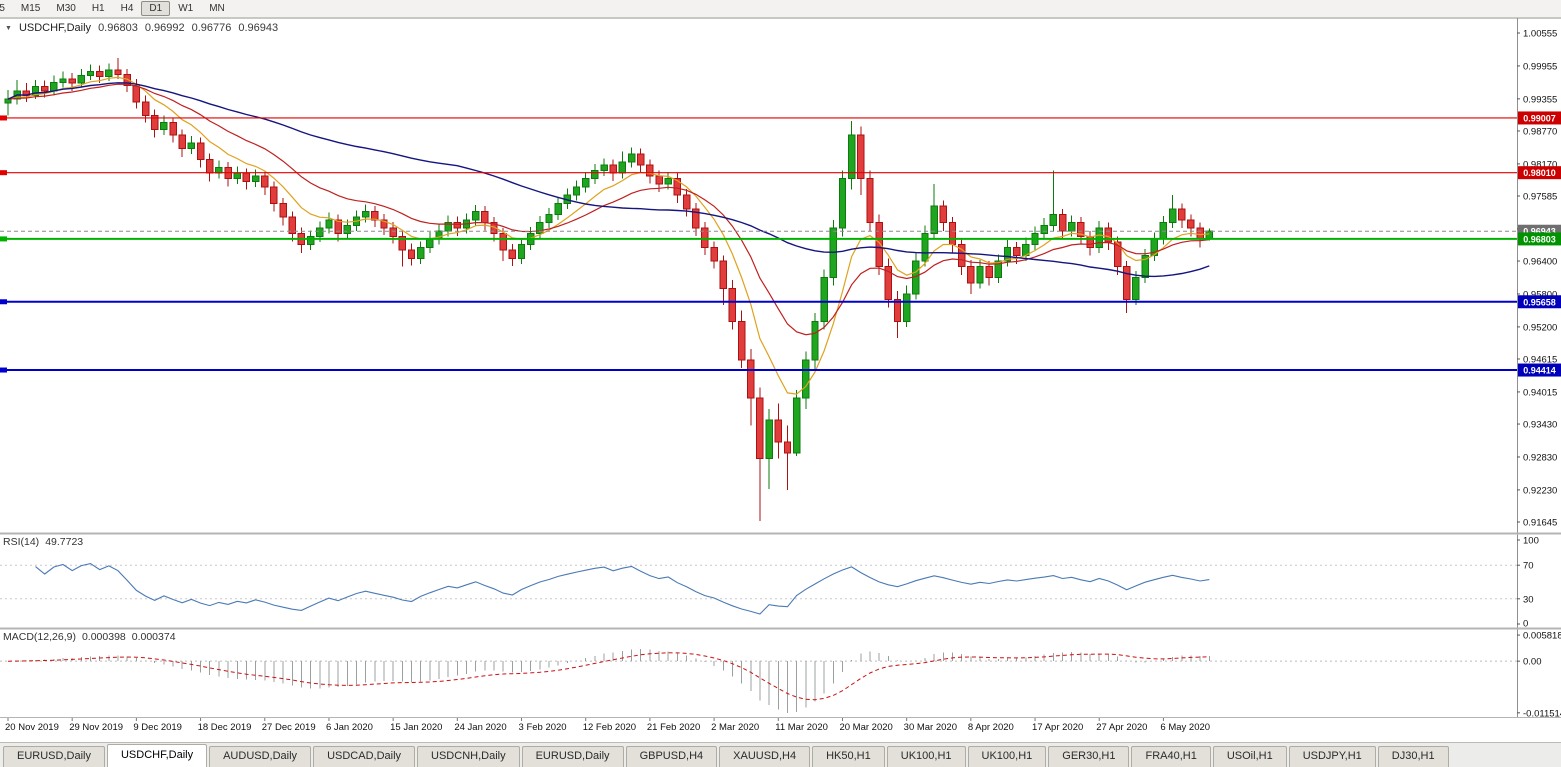  Describe the element at coordinates (3, 118) in the screenshot. I see `resistance-line-1-marker` at that location.